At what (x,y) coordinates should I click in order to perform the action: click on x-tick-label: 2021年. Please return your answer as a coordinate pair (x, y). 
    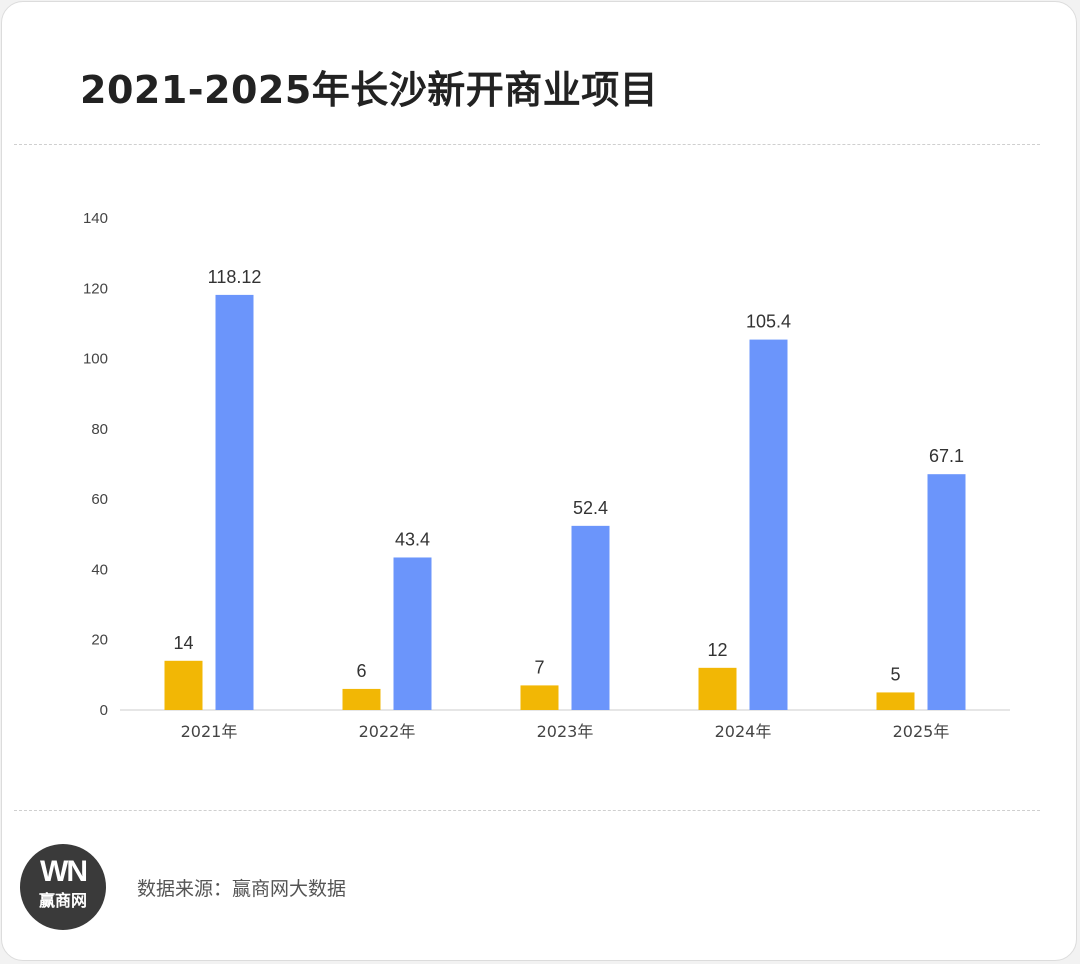
    Looking at the image, I should click on (209, 731).